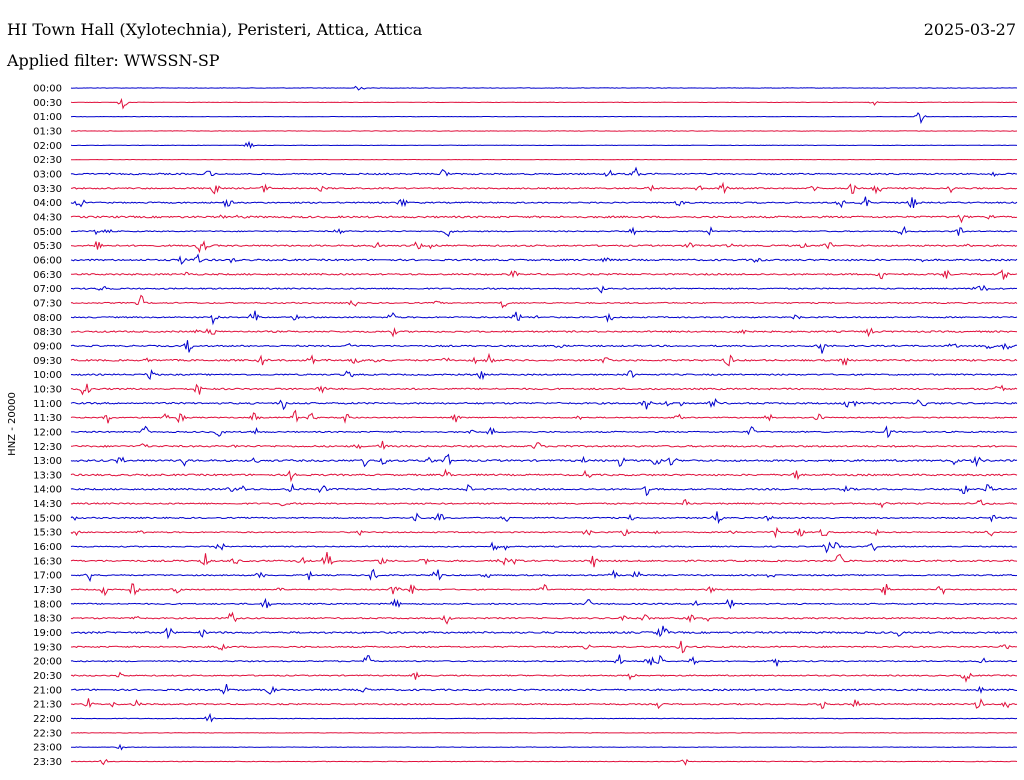 Image resolution: width=1024 pixels, height=780 pixels. Describe the element at coordinates (47, 533) in the screenshot. I see `row-label: 15:30` at that location.